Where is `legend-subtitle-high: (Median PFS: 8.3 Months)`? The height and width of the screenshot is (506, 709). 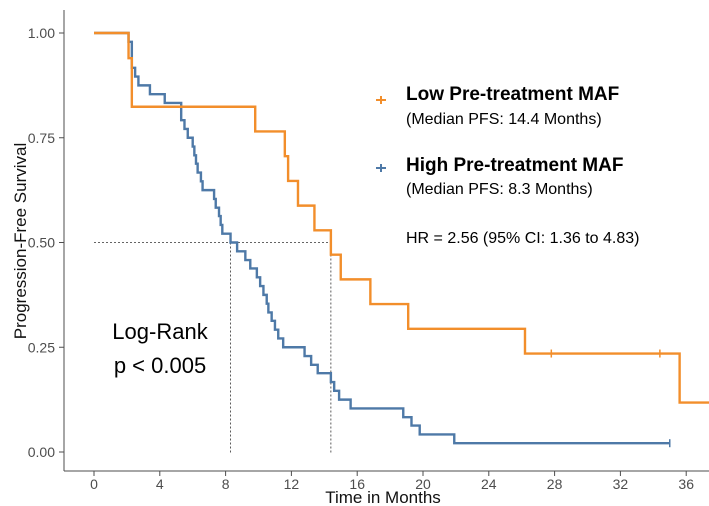
legend-subtitle-high: (Median PFS: 8.3 Months) is located at coordinates (499, 189).